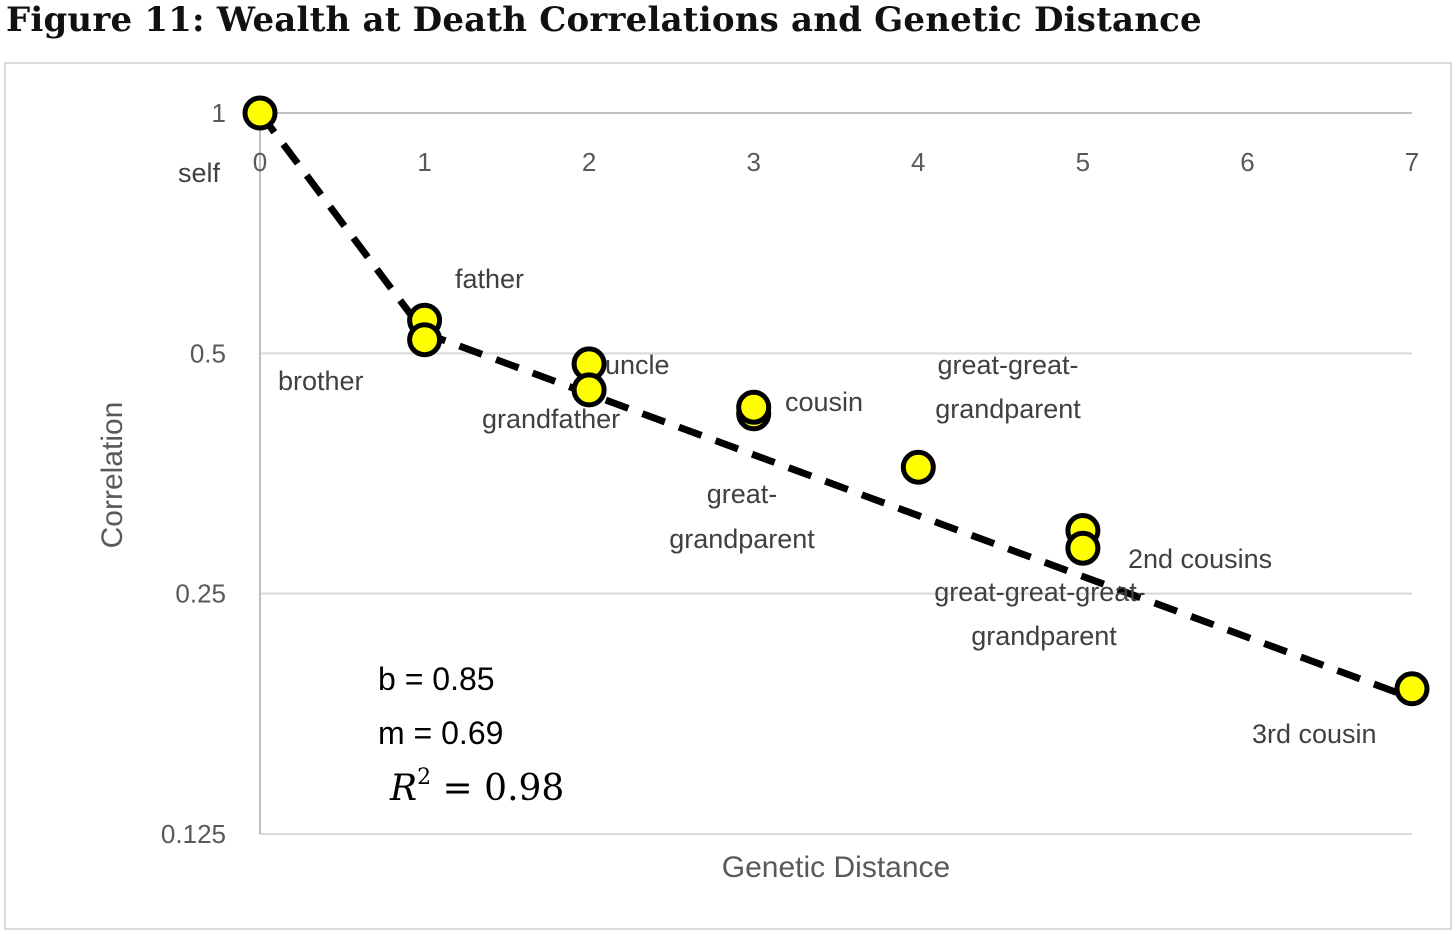 The width and height of the screenshot is (1456, 934). I want to click on label-ggg-grandparent-line1: great-great-great-, so click(1040, 592).